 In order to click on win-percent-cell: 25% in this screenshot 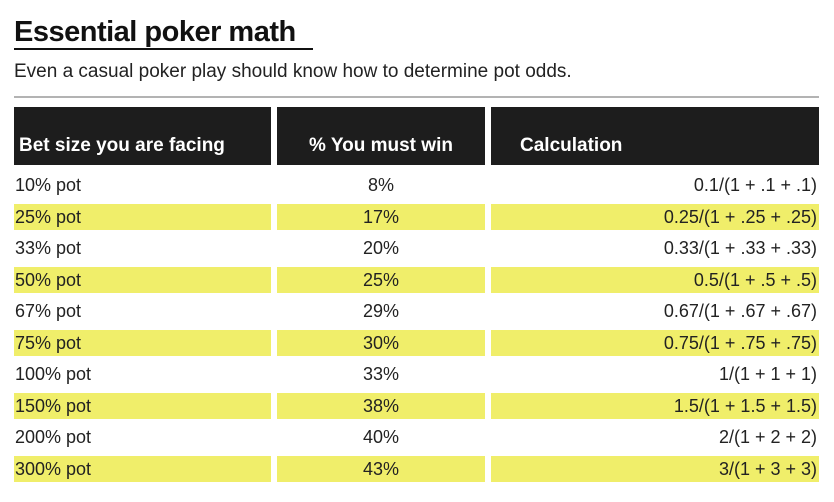, I will do `click(381, 280)`.